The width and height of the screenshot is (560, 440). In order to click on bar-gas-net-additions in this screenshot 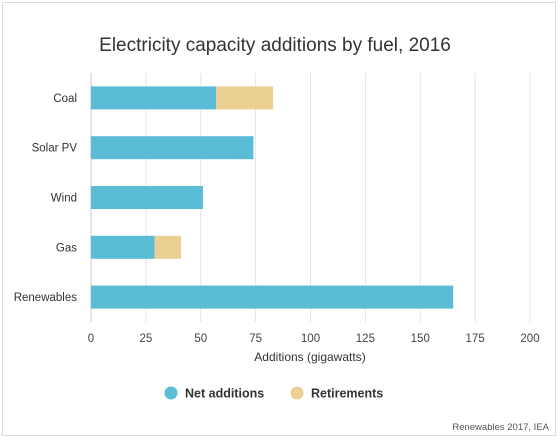, I will do `click(123, 247)`.